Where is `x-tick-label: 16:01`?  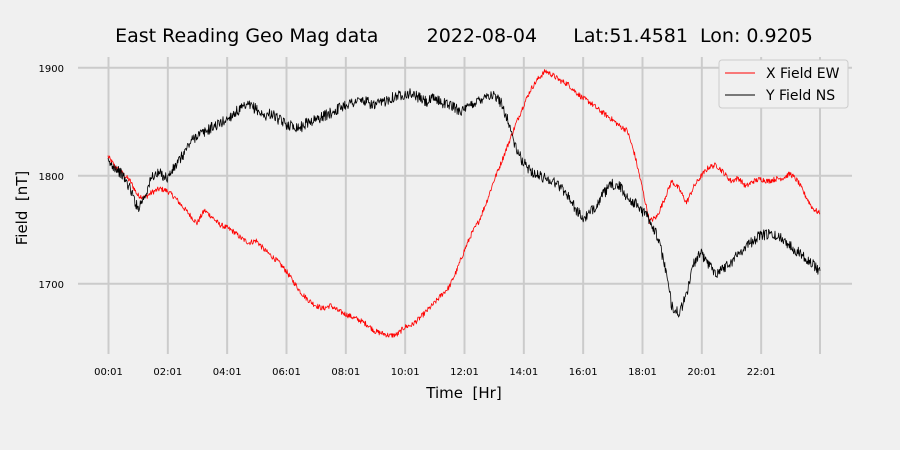
x-tick-label: 16:01 is located at coordinates (583, 372).